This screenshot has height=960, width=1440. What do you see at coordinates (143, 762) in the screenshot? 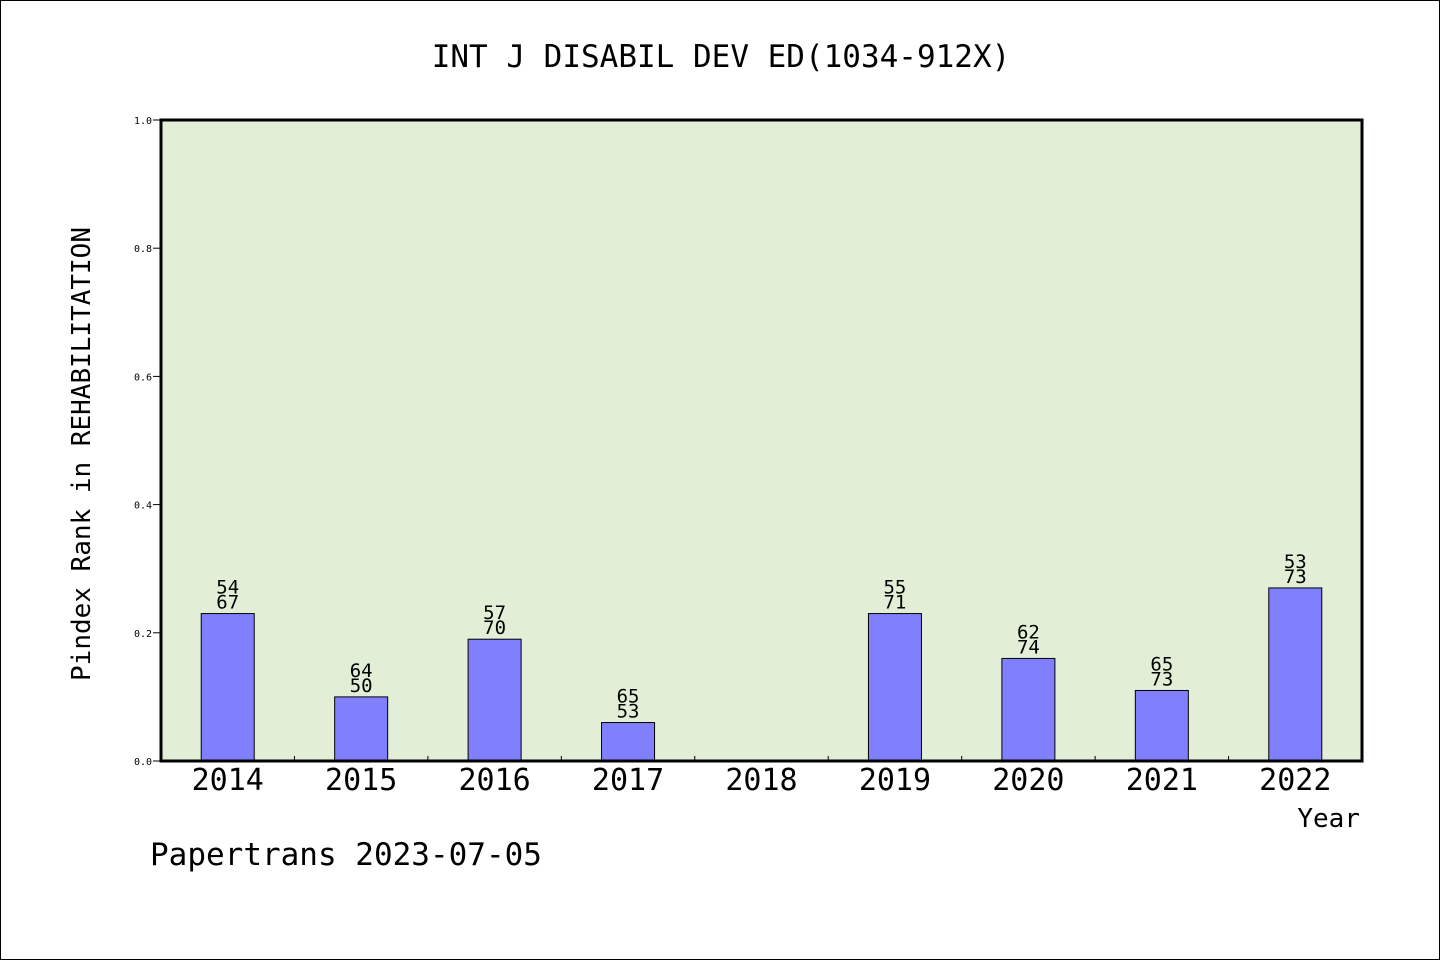
I see `y-tick-label: 0.0` at bounding box center [143, 762].